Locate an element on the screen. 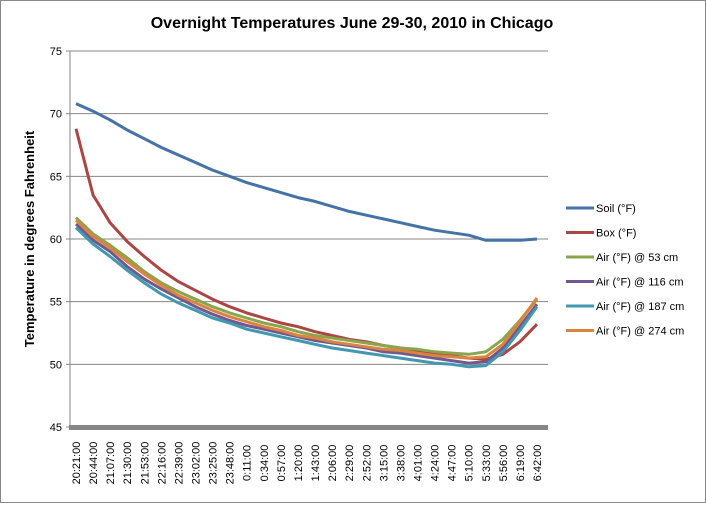 The height and width of the screenshot is (508, 706). x-tick-label: 1:20:00 is located at coordinates (299, 463).